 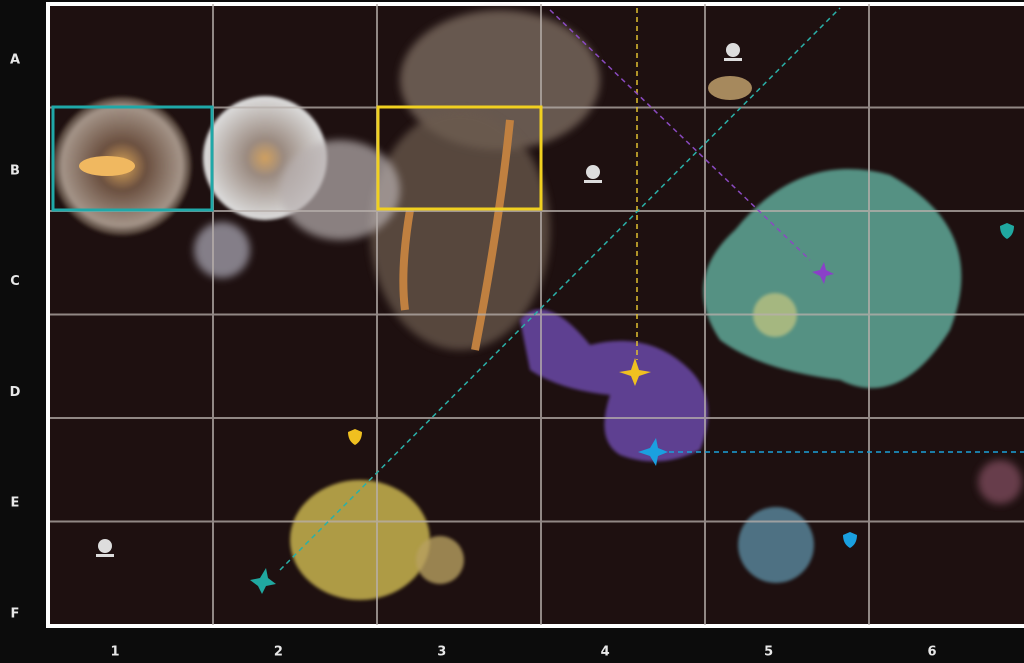 I want to click on column-label: 2, so click(x=278, y=652).